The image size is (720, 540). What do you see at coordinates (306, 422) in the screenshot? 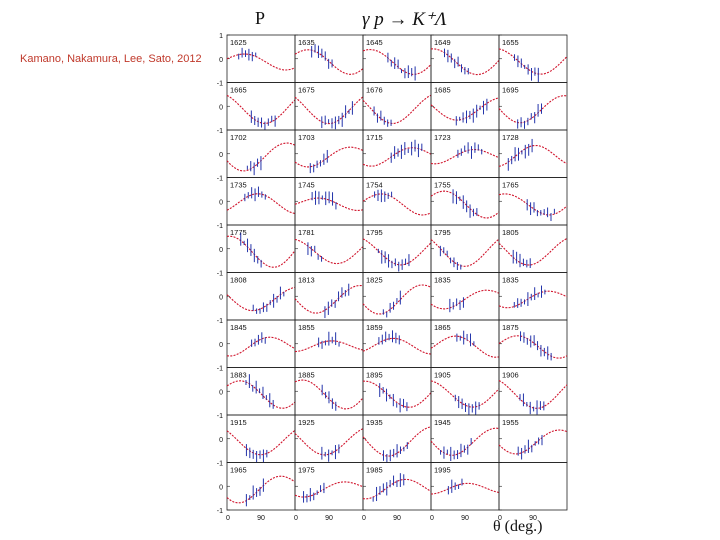
I see `energy-label: 1925` at bounding box center [306, 422].